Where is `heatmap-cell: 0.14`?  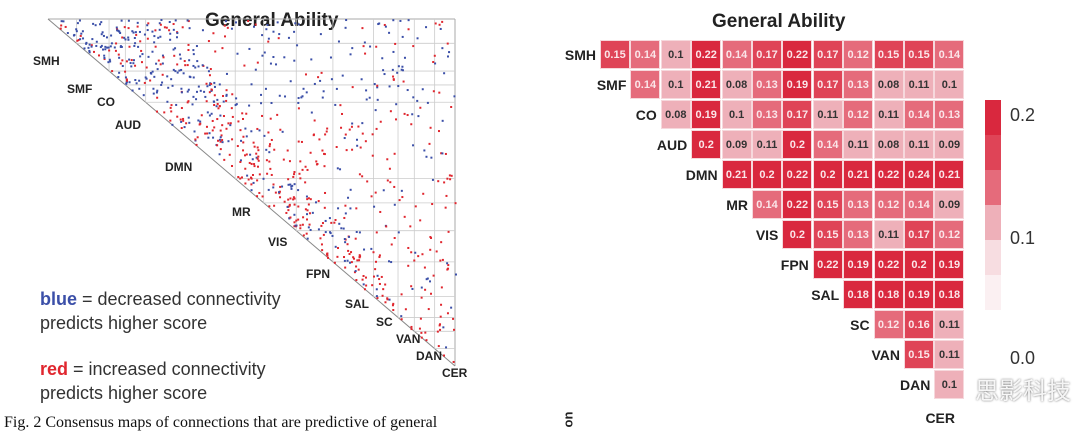
heatmap-cell: 0.14 is located at coordinates (767, 204).